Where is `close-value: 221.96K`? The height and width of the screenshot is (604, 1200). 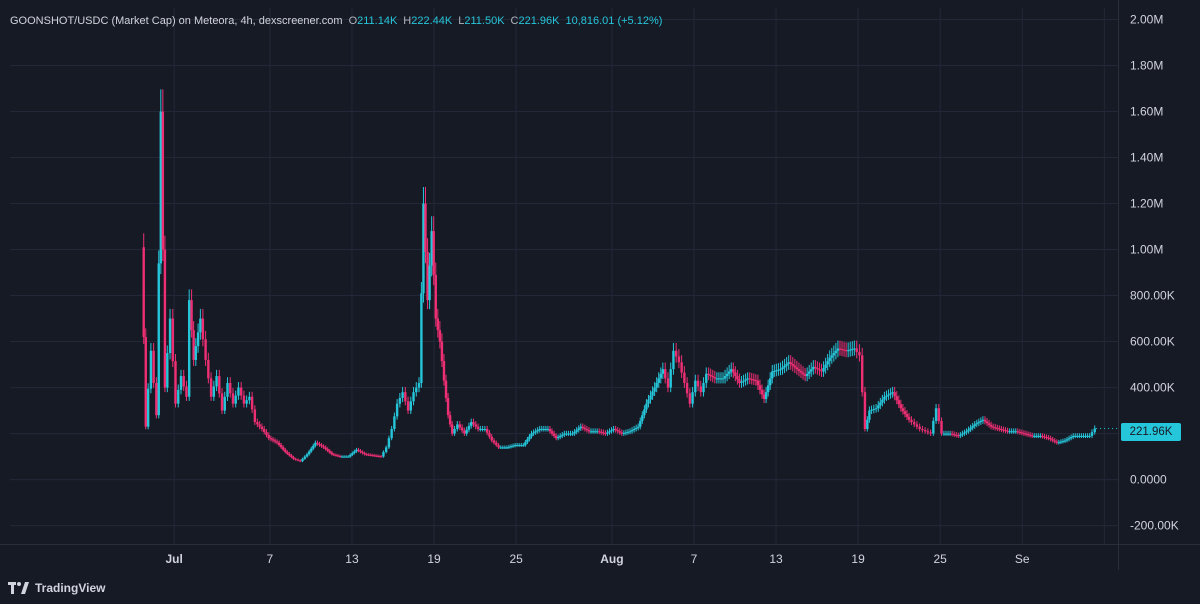 close-value: 221.96K is located at coordinates (539, 21).